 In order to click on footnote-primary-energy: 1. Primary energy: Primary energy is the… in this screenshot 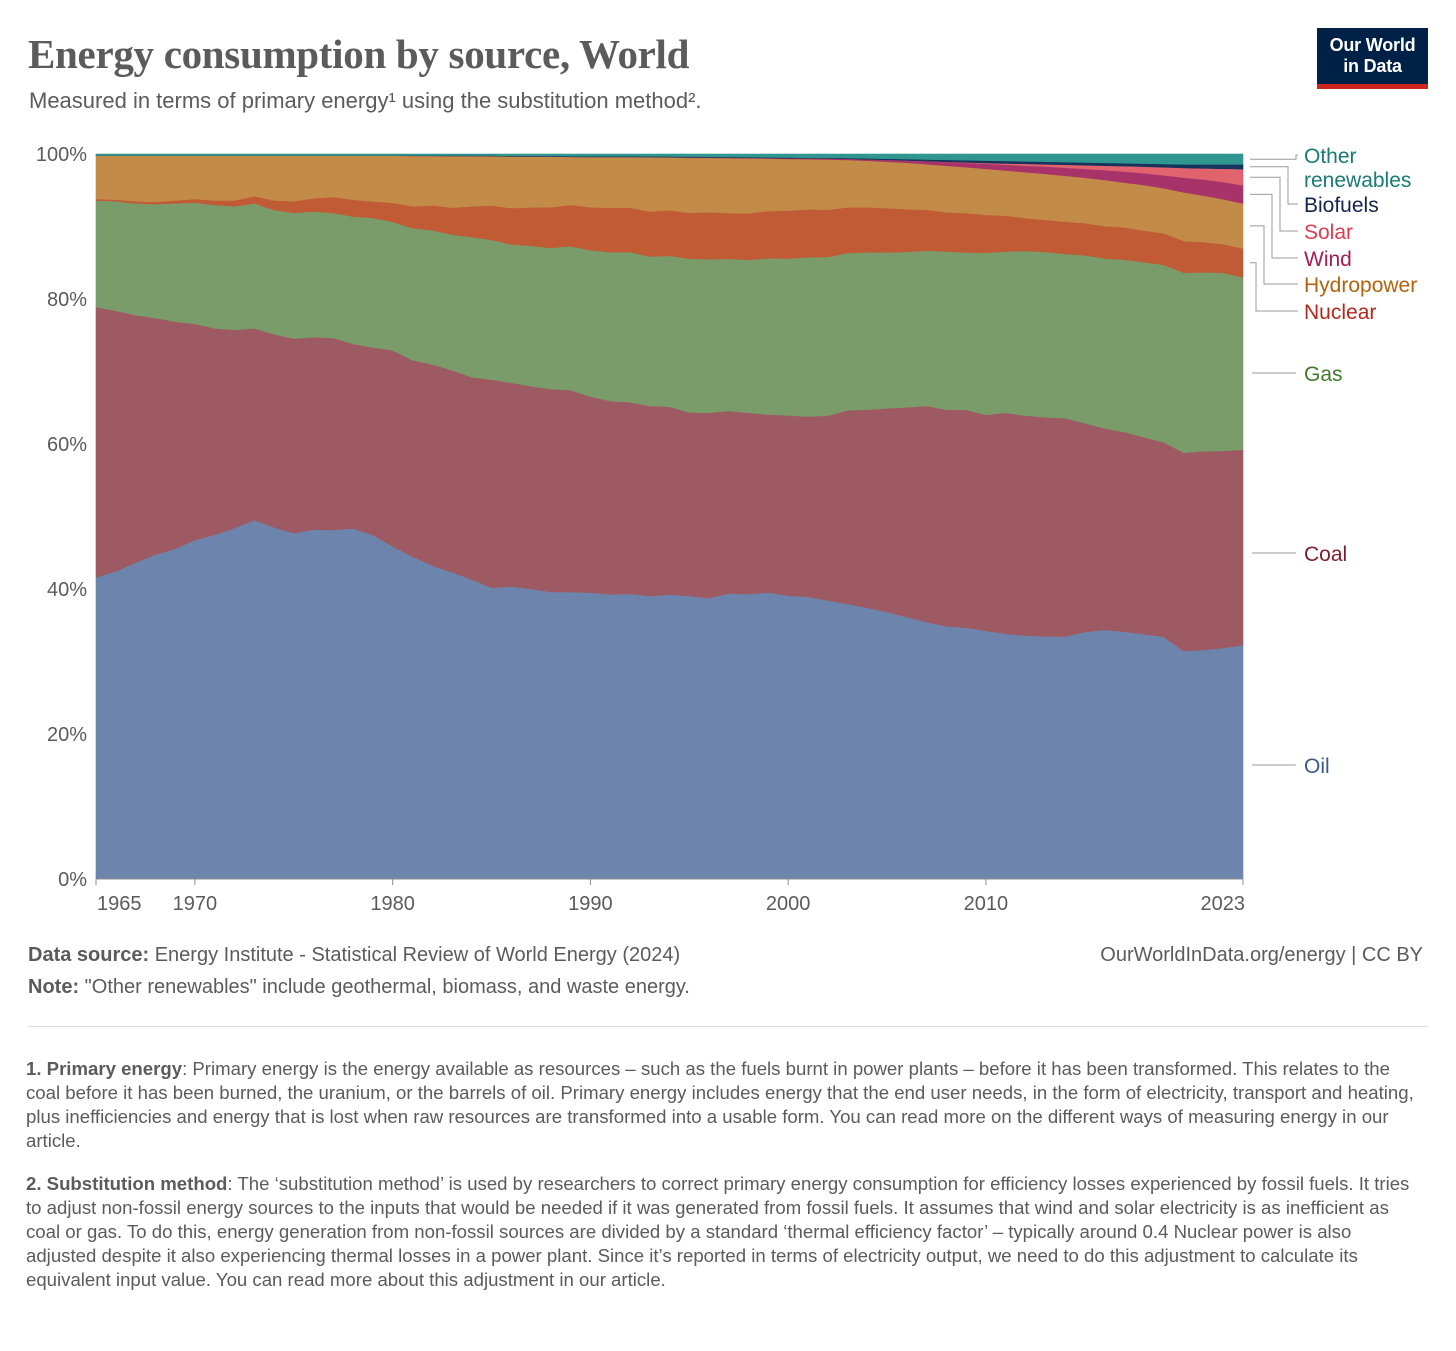, I will do `click(723, 1105)`.